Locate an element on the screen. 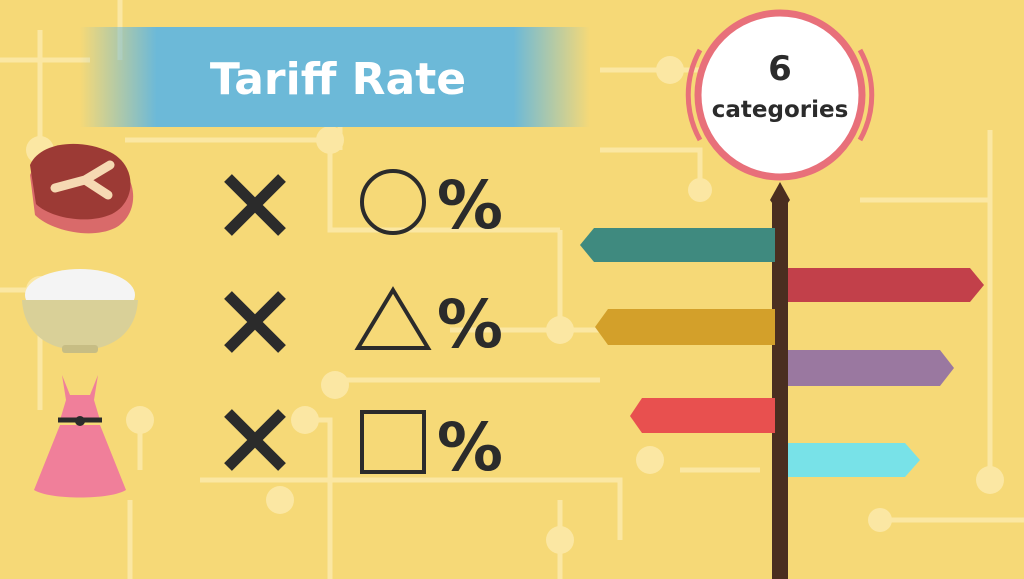 This screenshot has width=1024, height=579. triangle-symbol is located at coordinates (393, 318).